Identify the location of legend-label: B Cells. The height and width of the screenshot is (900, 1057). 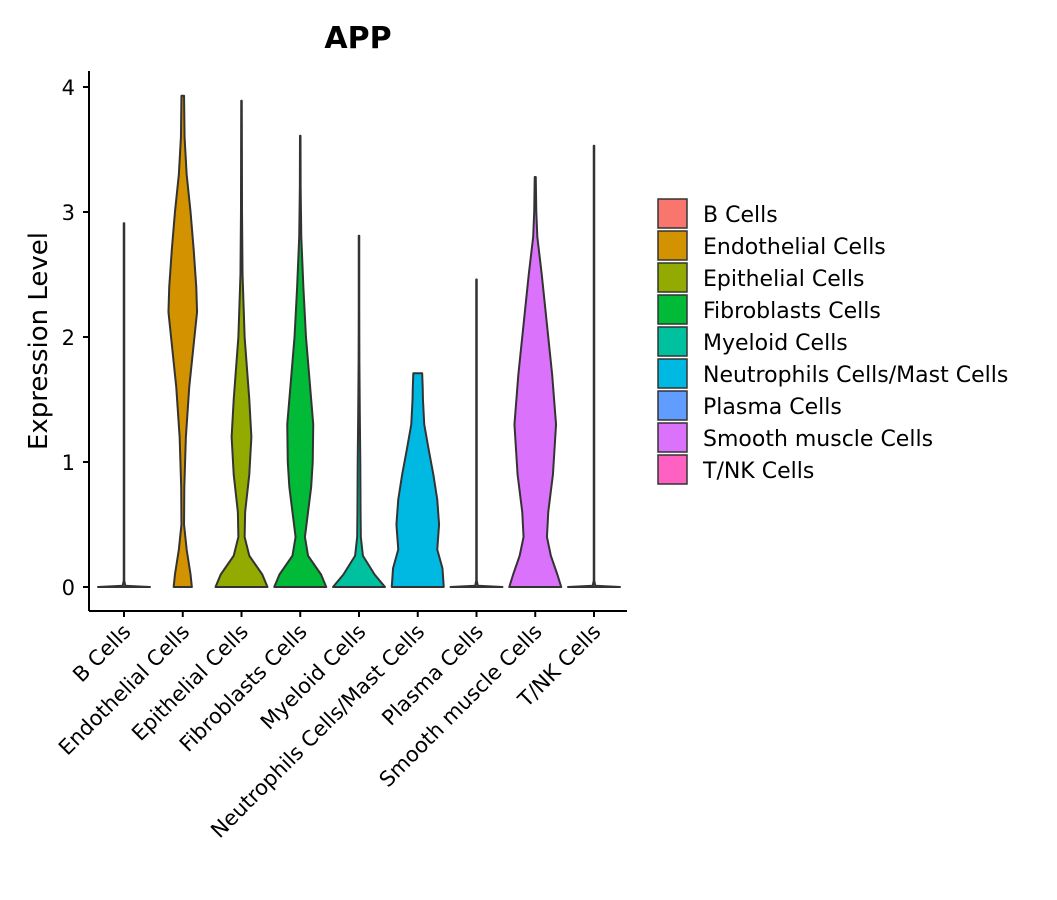
(740, 215).